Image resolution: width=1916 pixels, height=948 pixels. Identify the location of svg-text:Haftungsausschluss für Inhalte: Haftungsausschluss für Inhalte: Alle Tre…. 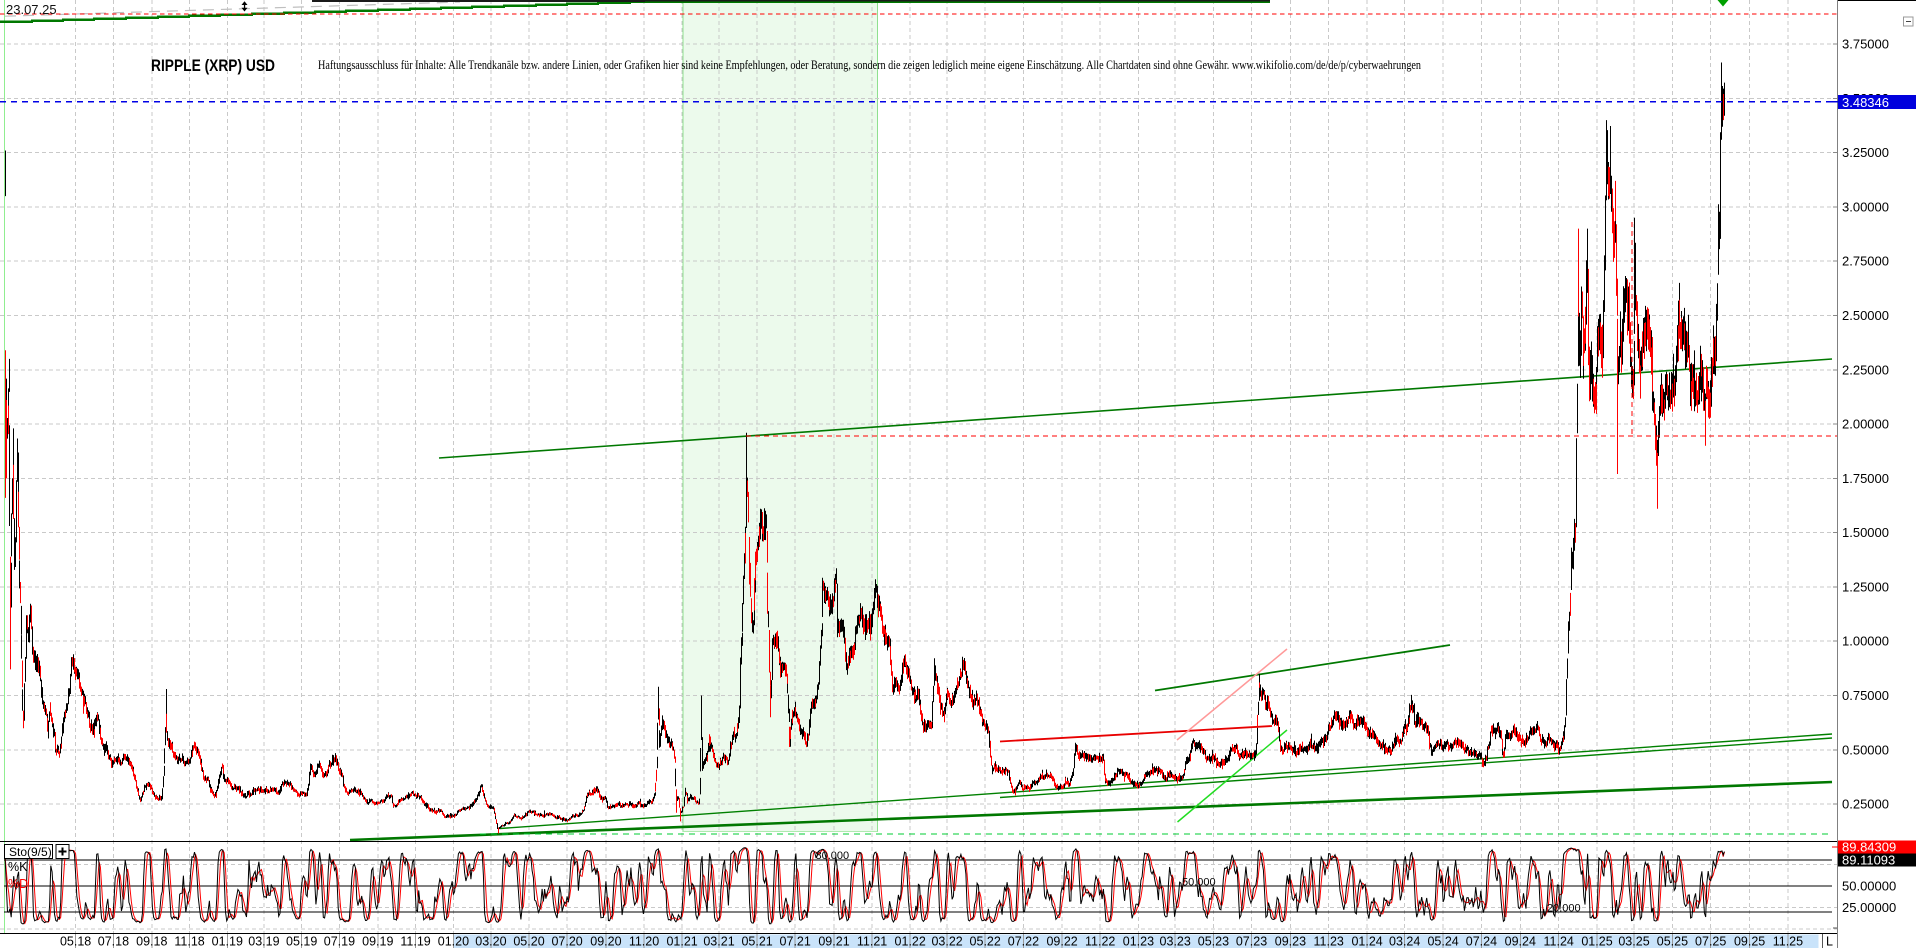
(870, 65).